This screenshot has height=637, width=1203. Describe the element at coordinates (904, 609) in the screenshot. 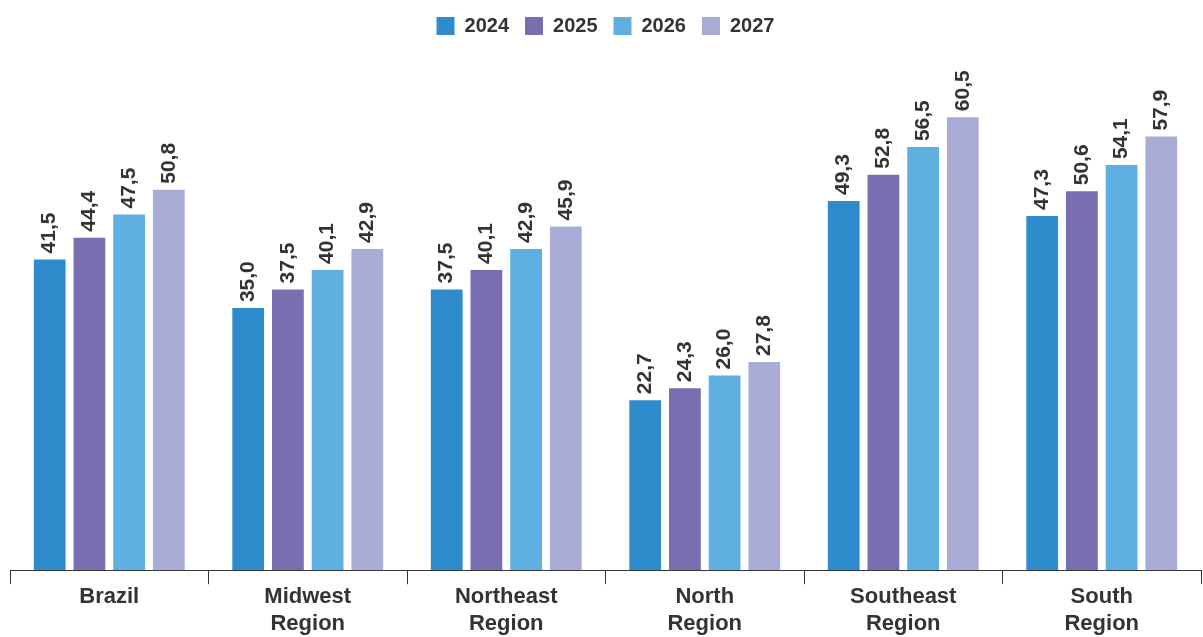

I see `x-tick-label: Southeast Region` at that location.